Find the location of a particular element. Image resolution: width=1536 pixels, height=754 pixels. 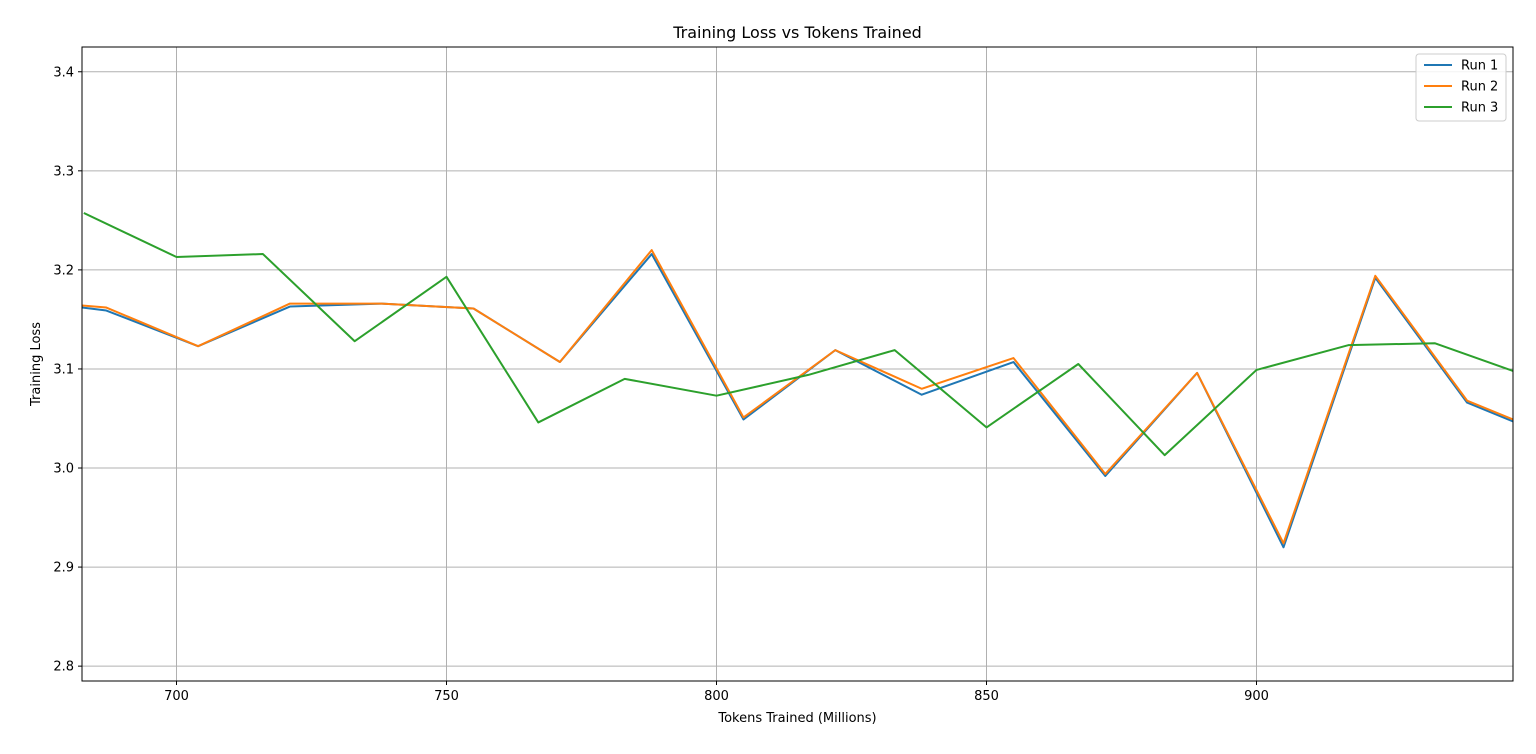

y-tick-label: 3.2 is located at coordinates (63, 270).